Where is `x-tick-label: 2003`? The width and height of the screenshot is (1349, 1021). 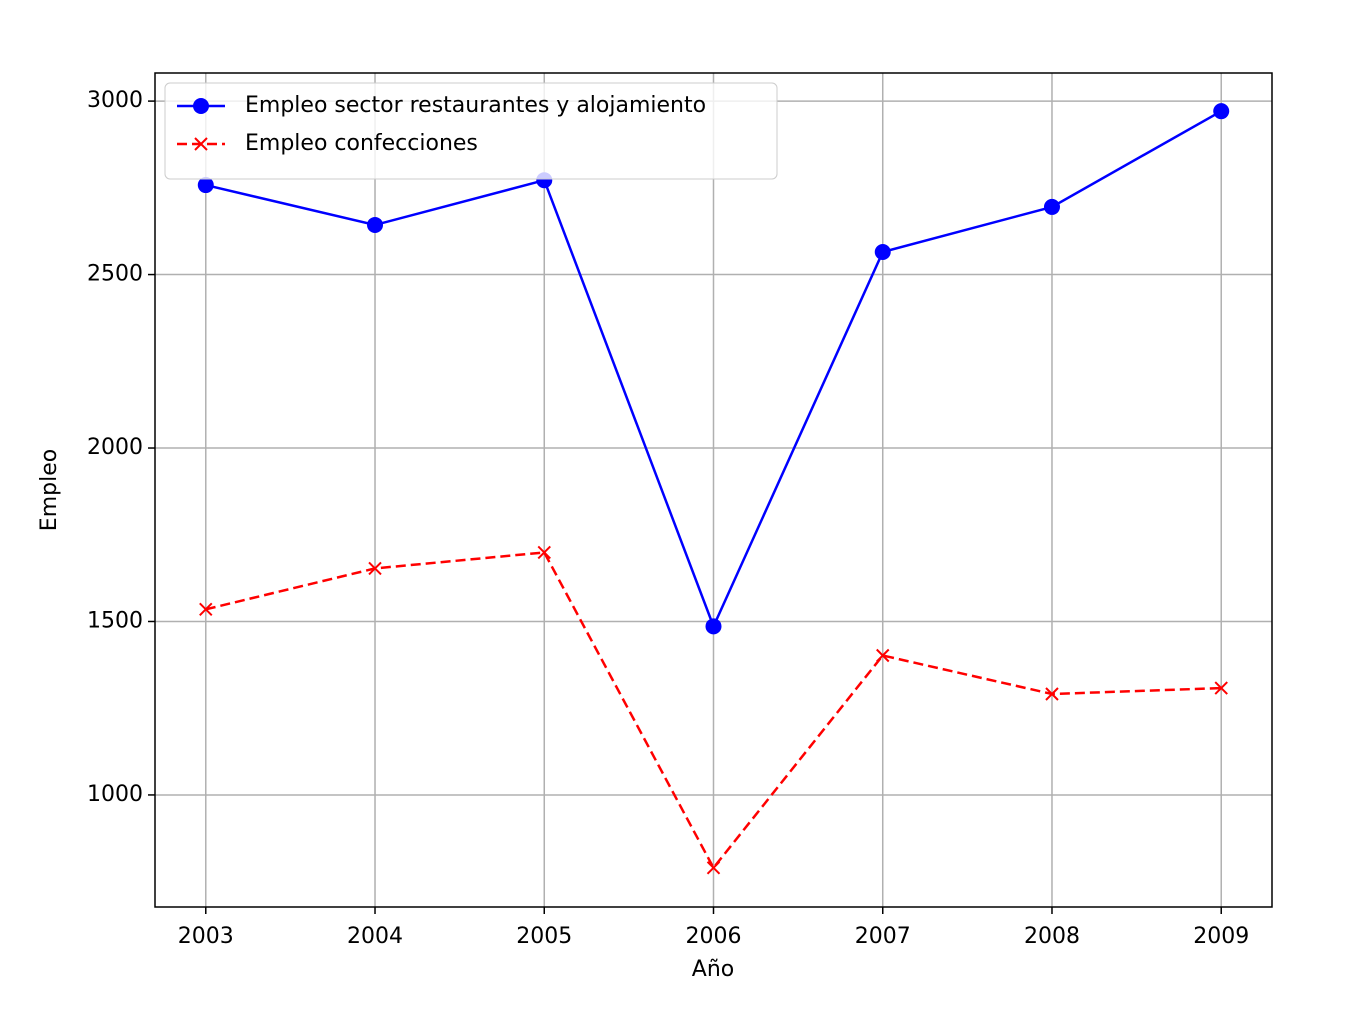
x-tick-label: 2003 is located at coordinates (206, 936).